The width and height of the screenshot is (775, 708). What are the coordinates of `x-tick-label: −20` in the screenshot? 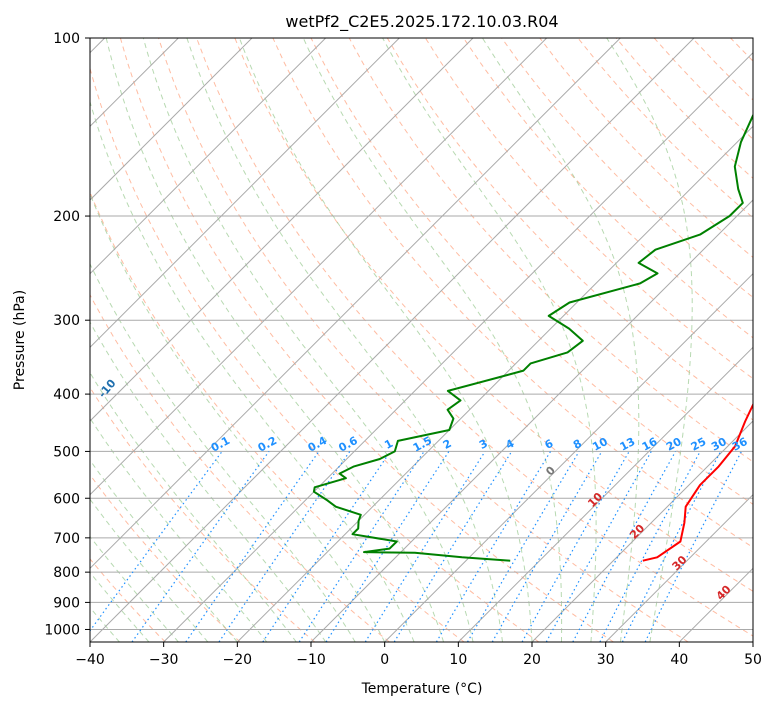 It's located at (238, 660).